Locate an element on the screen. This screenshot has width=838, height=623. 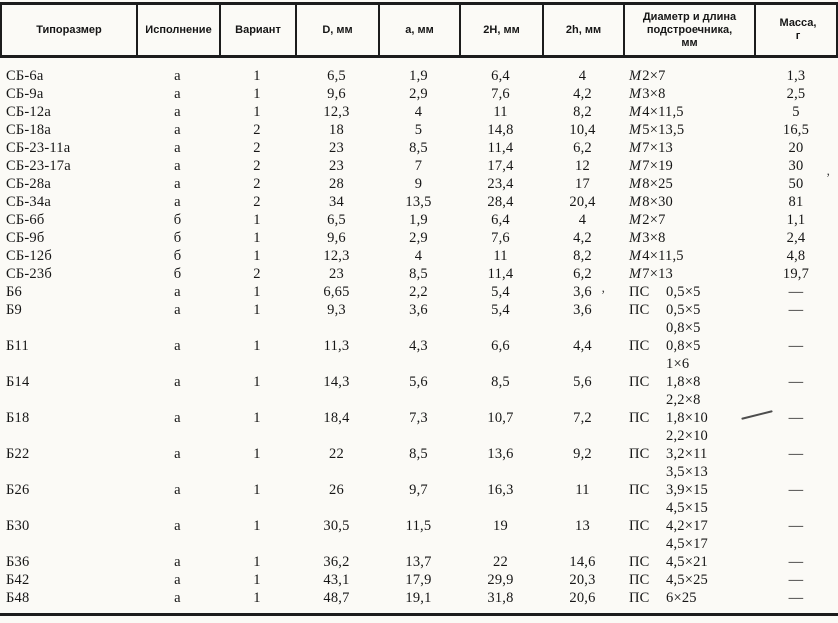
cell-2h: 20,4 is located at coordinates (582, 202).